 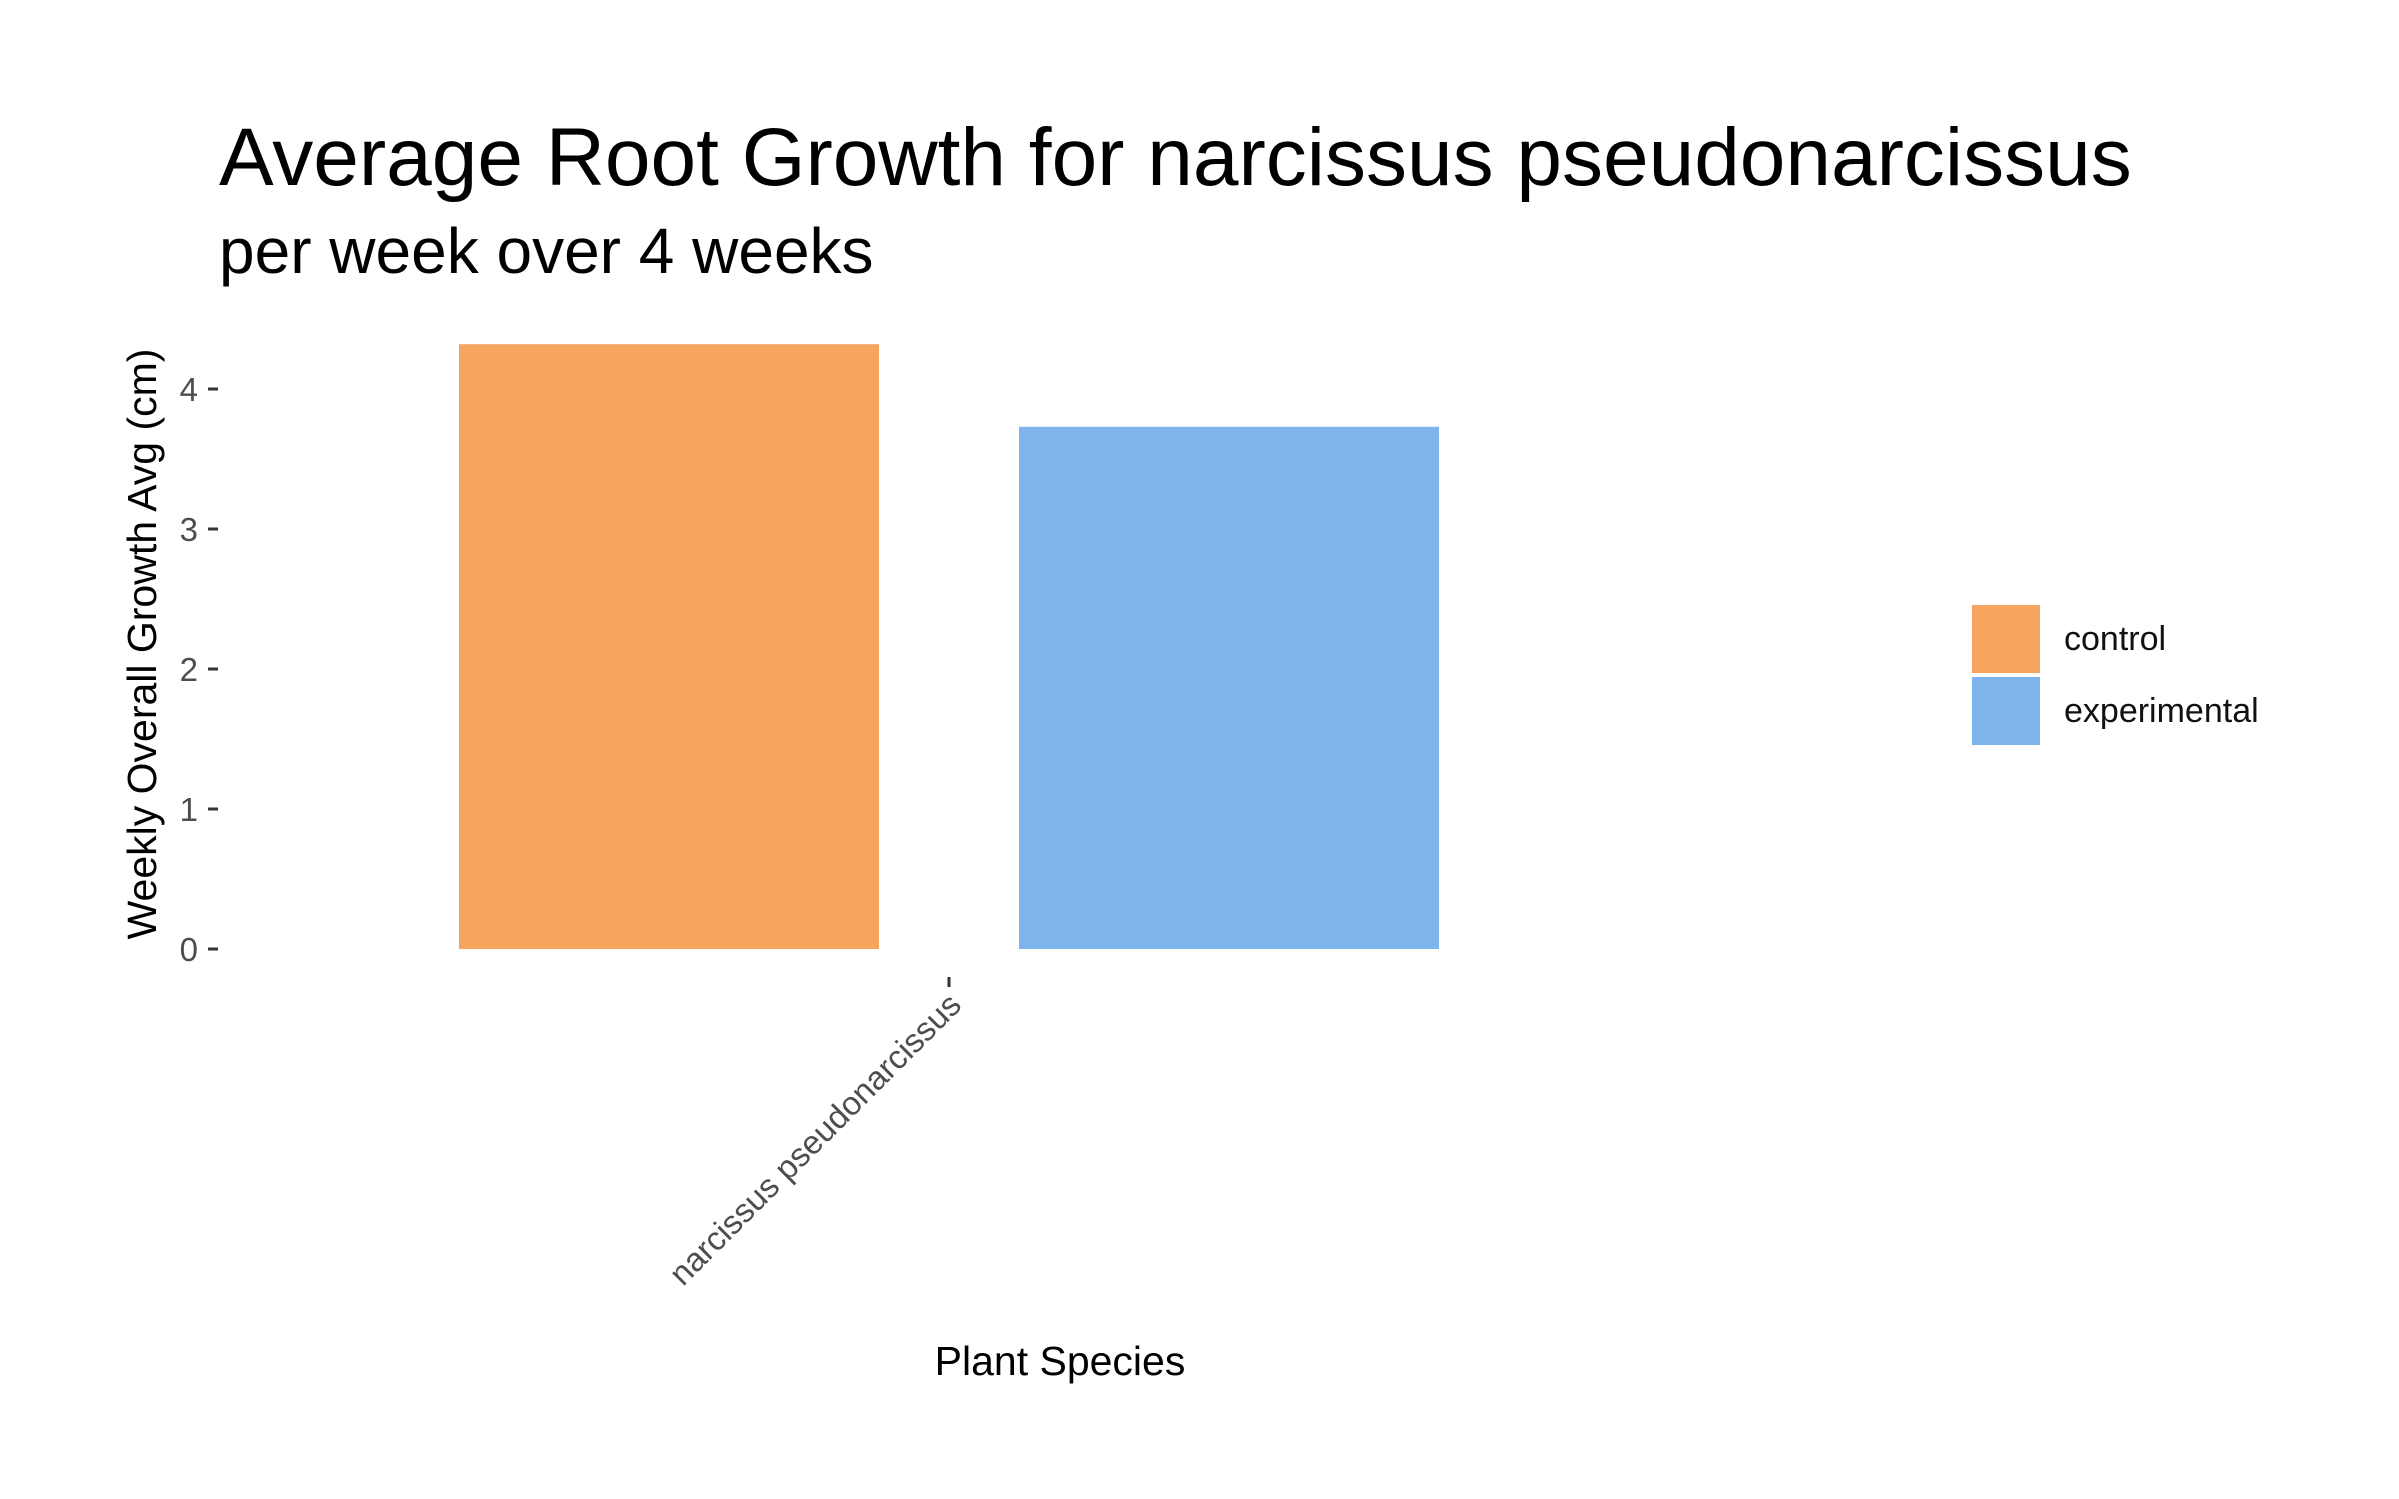 What do you see at coordinates (546, 251) in the screenshot?
I see `chart-subtitle: per week over 4 weeks` at bounding box center [546, 251].